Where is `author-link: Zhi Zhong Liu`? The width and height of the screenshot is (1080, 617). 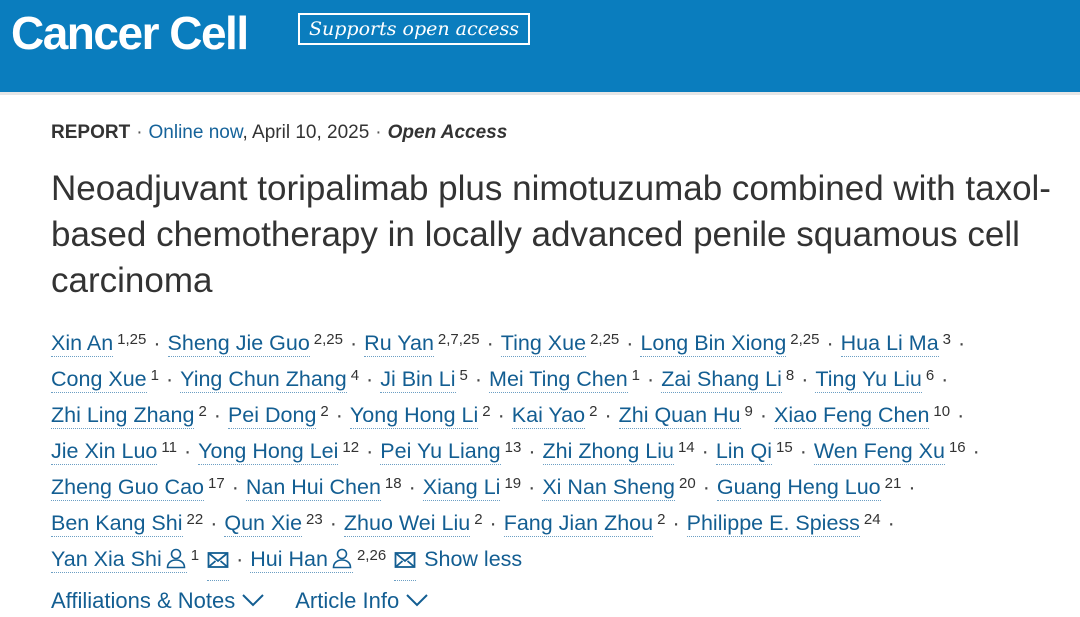
author-link: Zhi Zhong Liu is located at coordinates (608, 452).